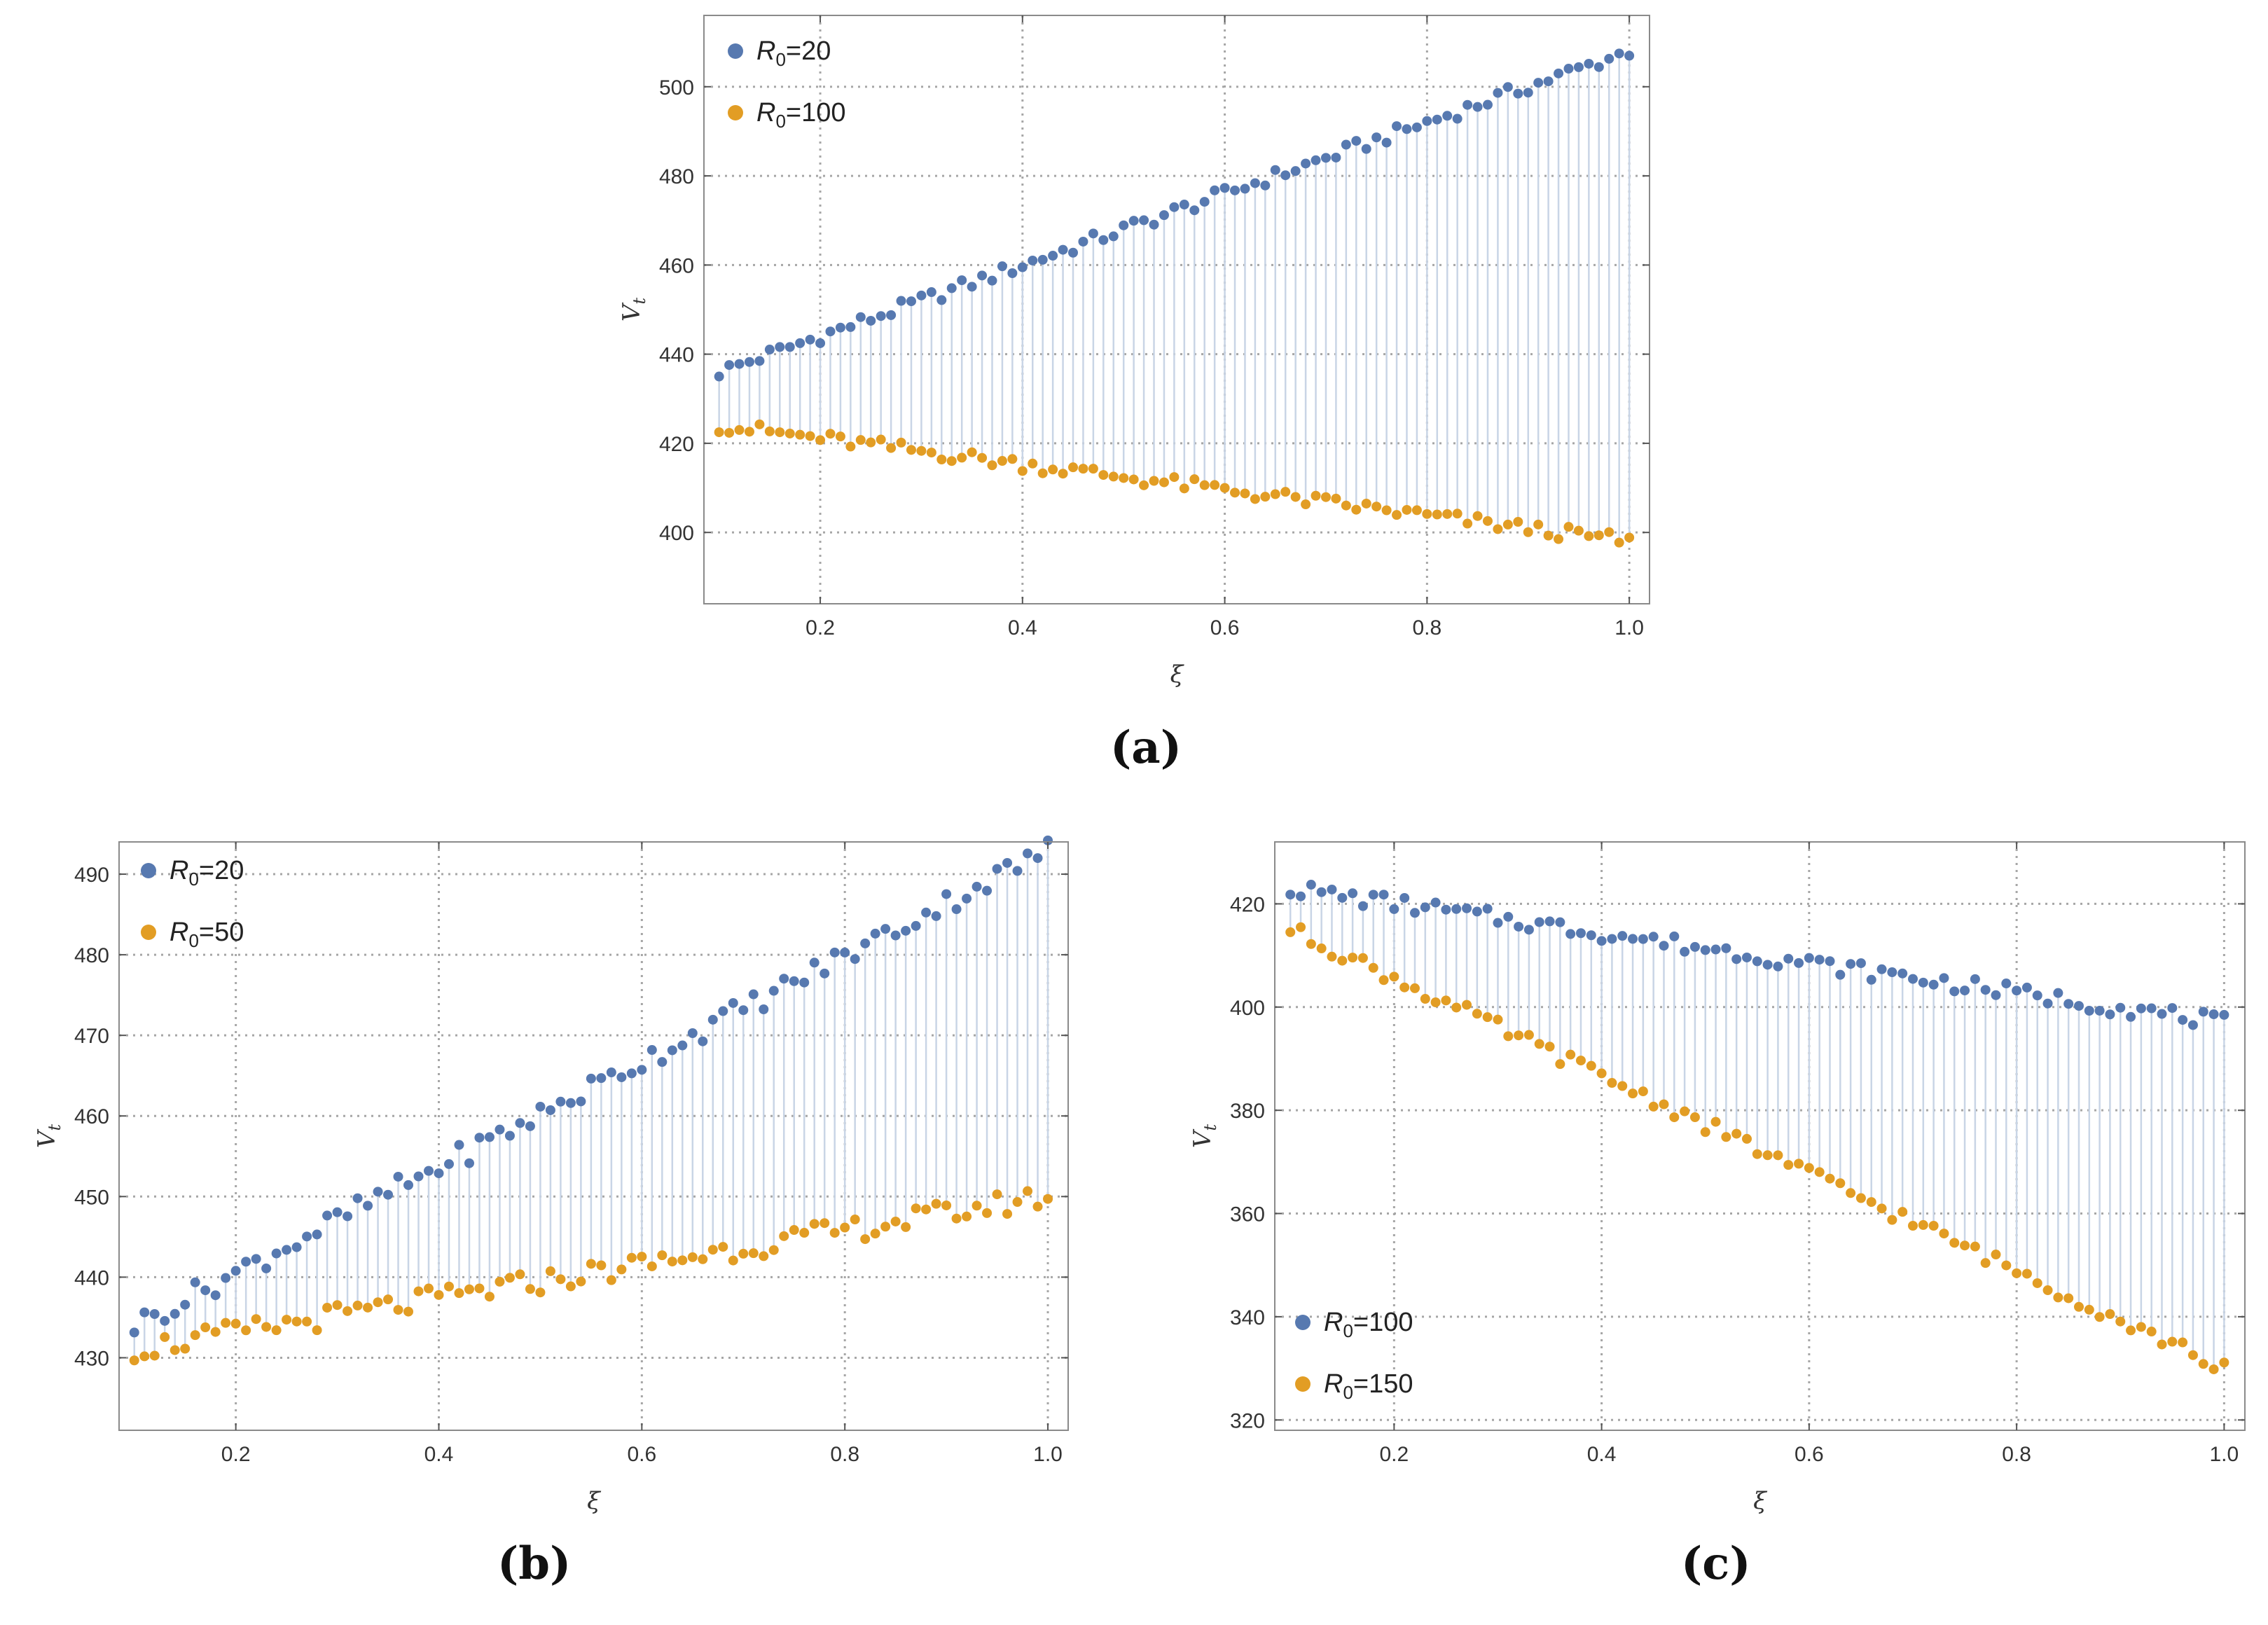  Describe the element at coordinates (1629, 627) in the screenshot. I see `x-tick-label: 1.0` at that location.